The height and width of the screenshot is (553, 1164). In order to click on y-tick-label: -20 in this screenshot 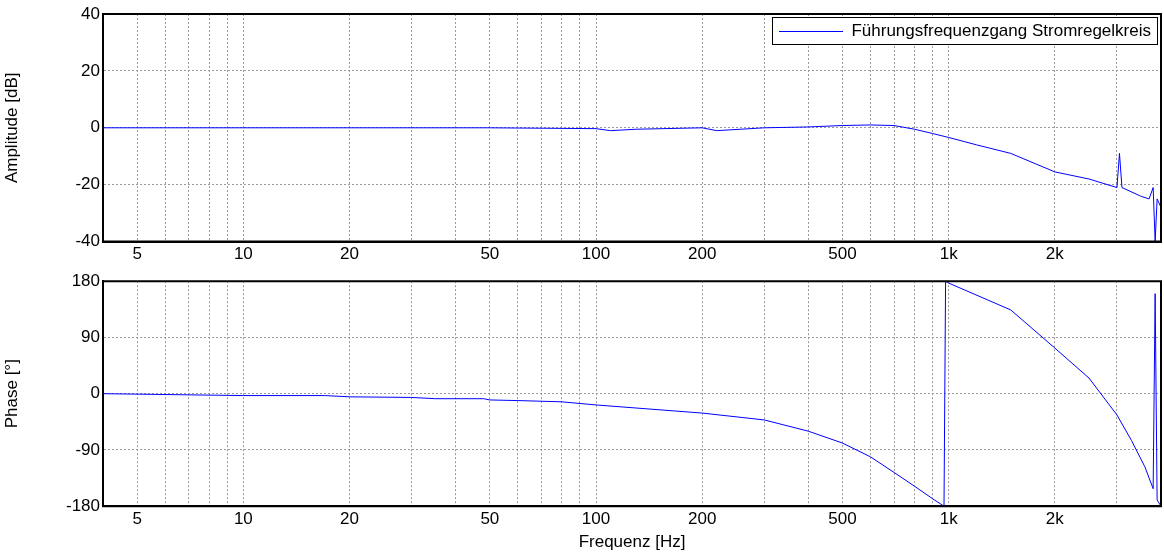, I will do `click(87, 184)`.